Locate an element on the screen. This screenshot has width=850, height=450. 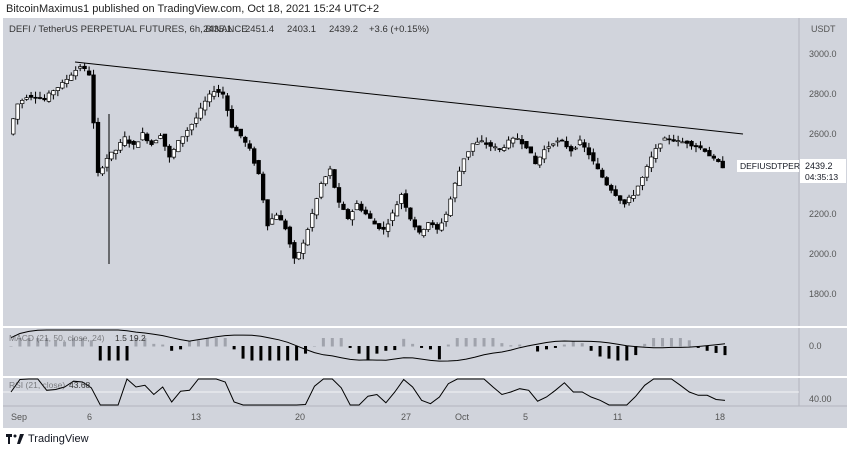
time-axis-ticks: Sep 6 13 20 27 Oct 5 11 18 is located at coordinates (368, 417).